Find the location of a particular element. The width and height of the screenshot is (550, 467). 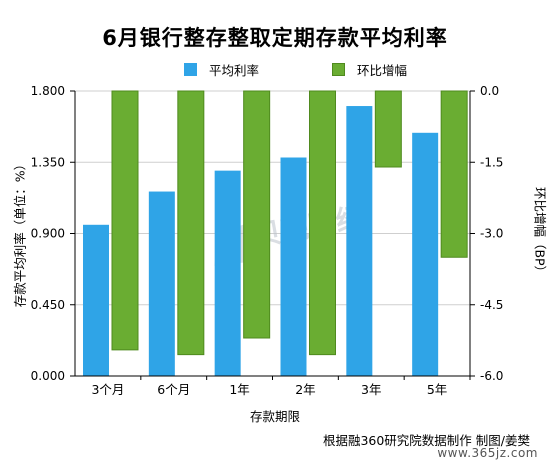

legend-label-rate: 平均利率 is located at coordinates (234, 70).